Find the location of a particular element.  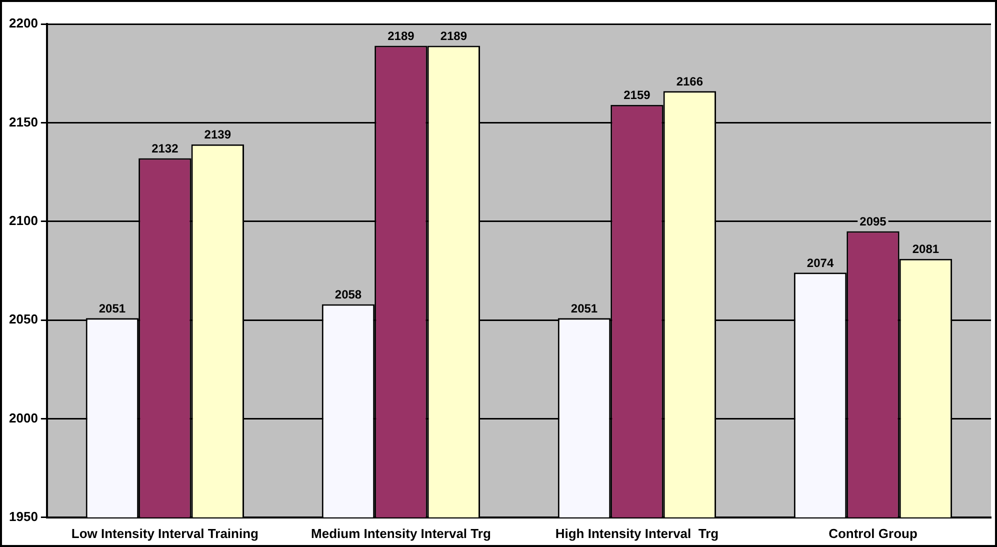

x-tick-label: Control Group is located at coordinates (873, 533).